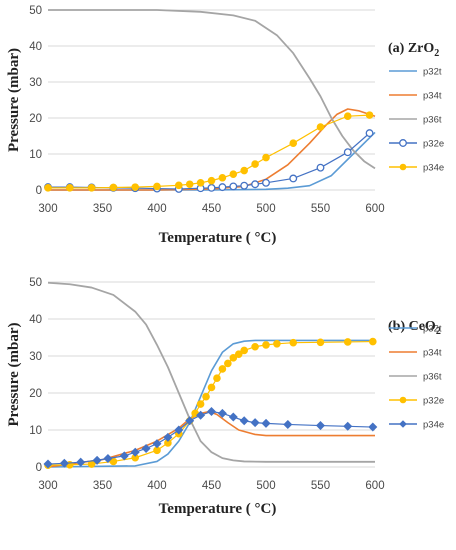 The image size is (456, 550). I want to click on y-tick-label: 50, so click(35, 283).